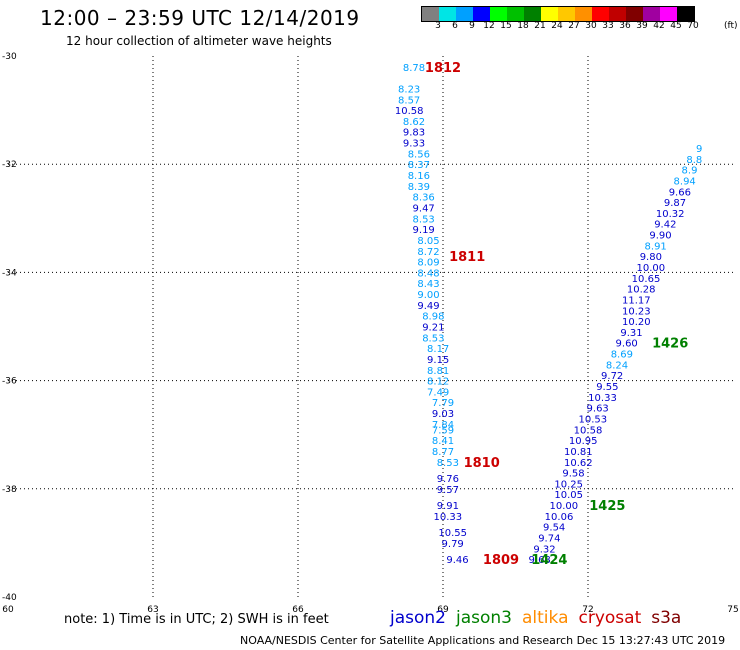 Image resolution: width=740 pixels, height=650 pixels. What do you see at coordinates (443, 403) in the screenshot?
I see `wave-height-value: 7.79` at bounding box center [443, 403].